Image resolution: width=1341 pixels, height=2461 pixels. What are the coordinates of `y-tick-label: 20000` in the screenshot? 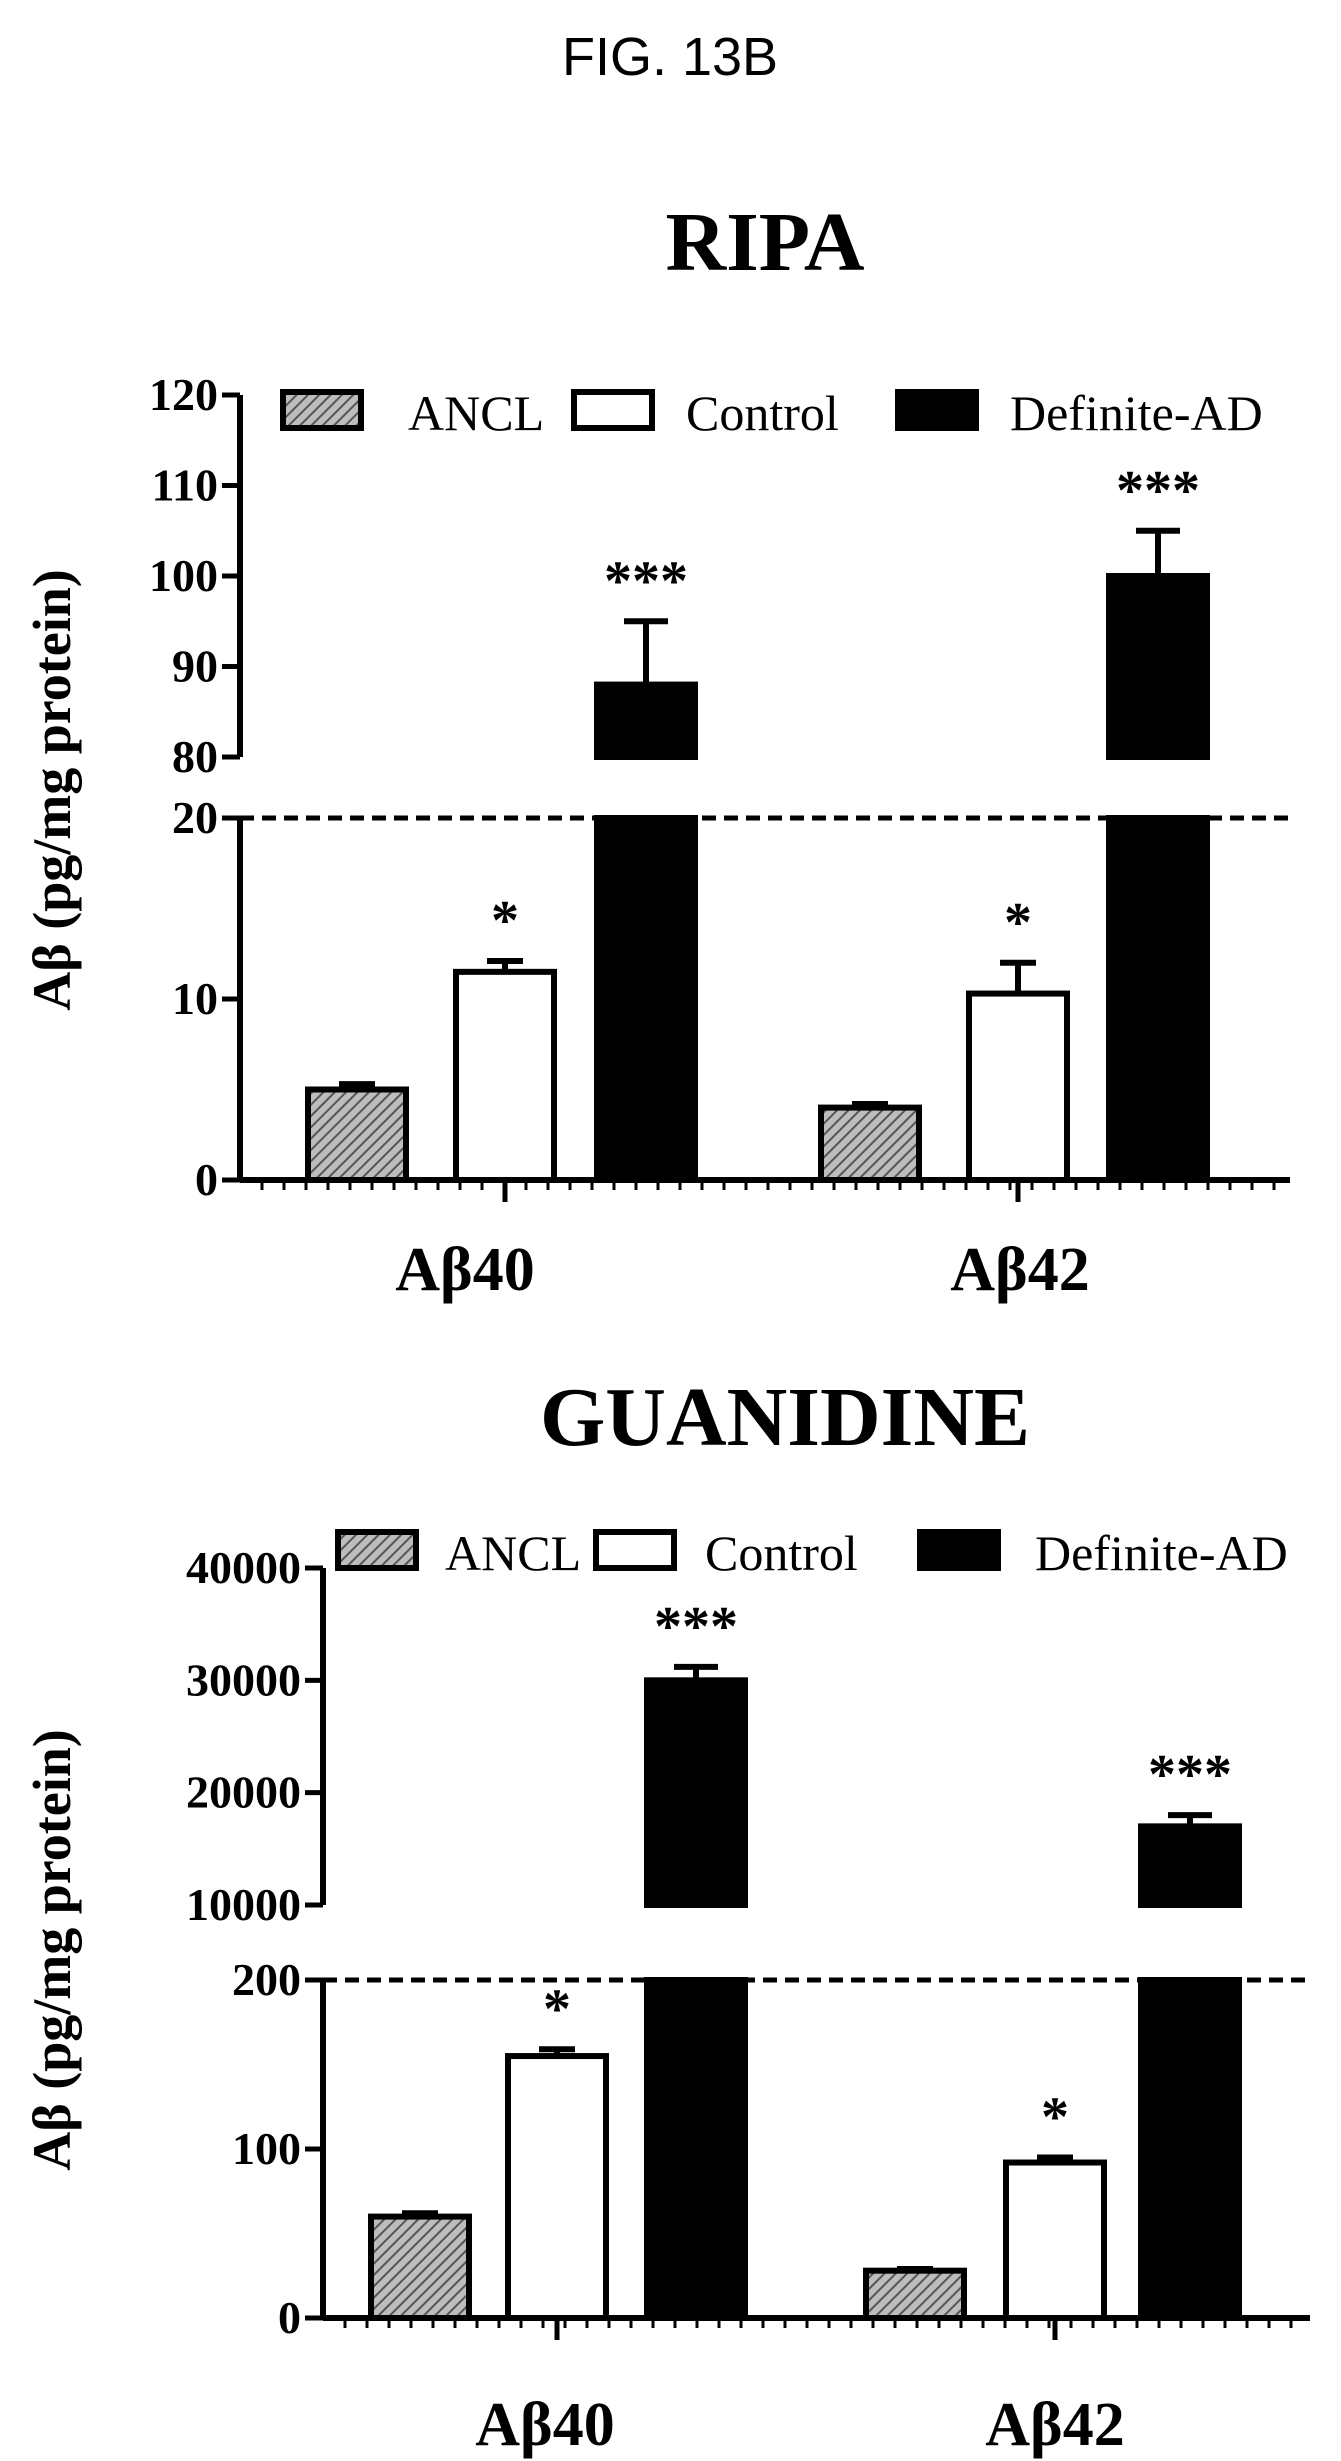 It's located at (243, 1792).